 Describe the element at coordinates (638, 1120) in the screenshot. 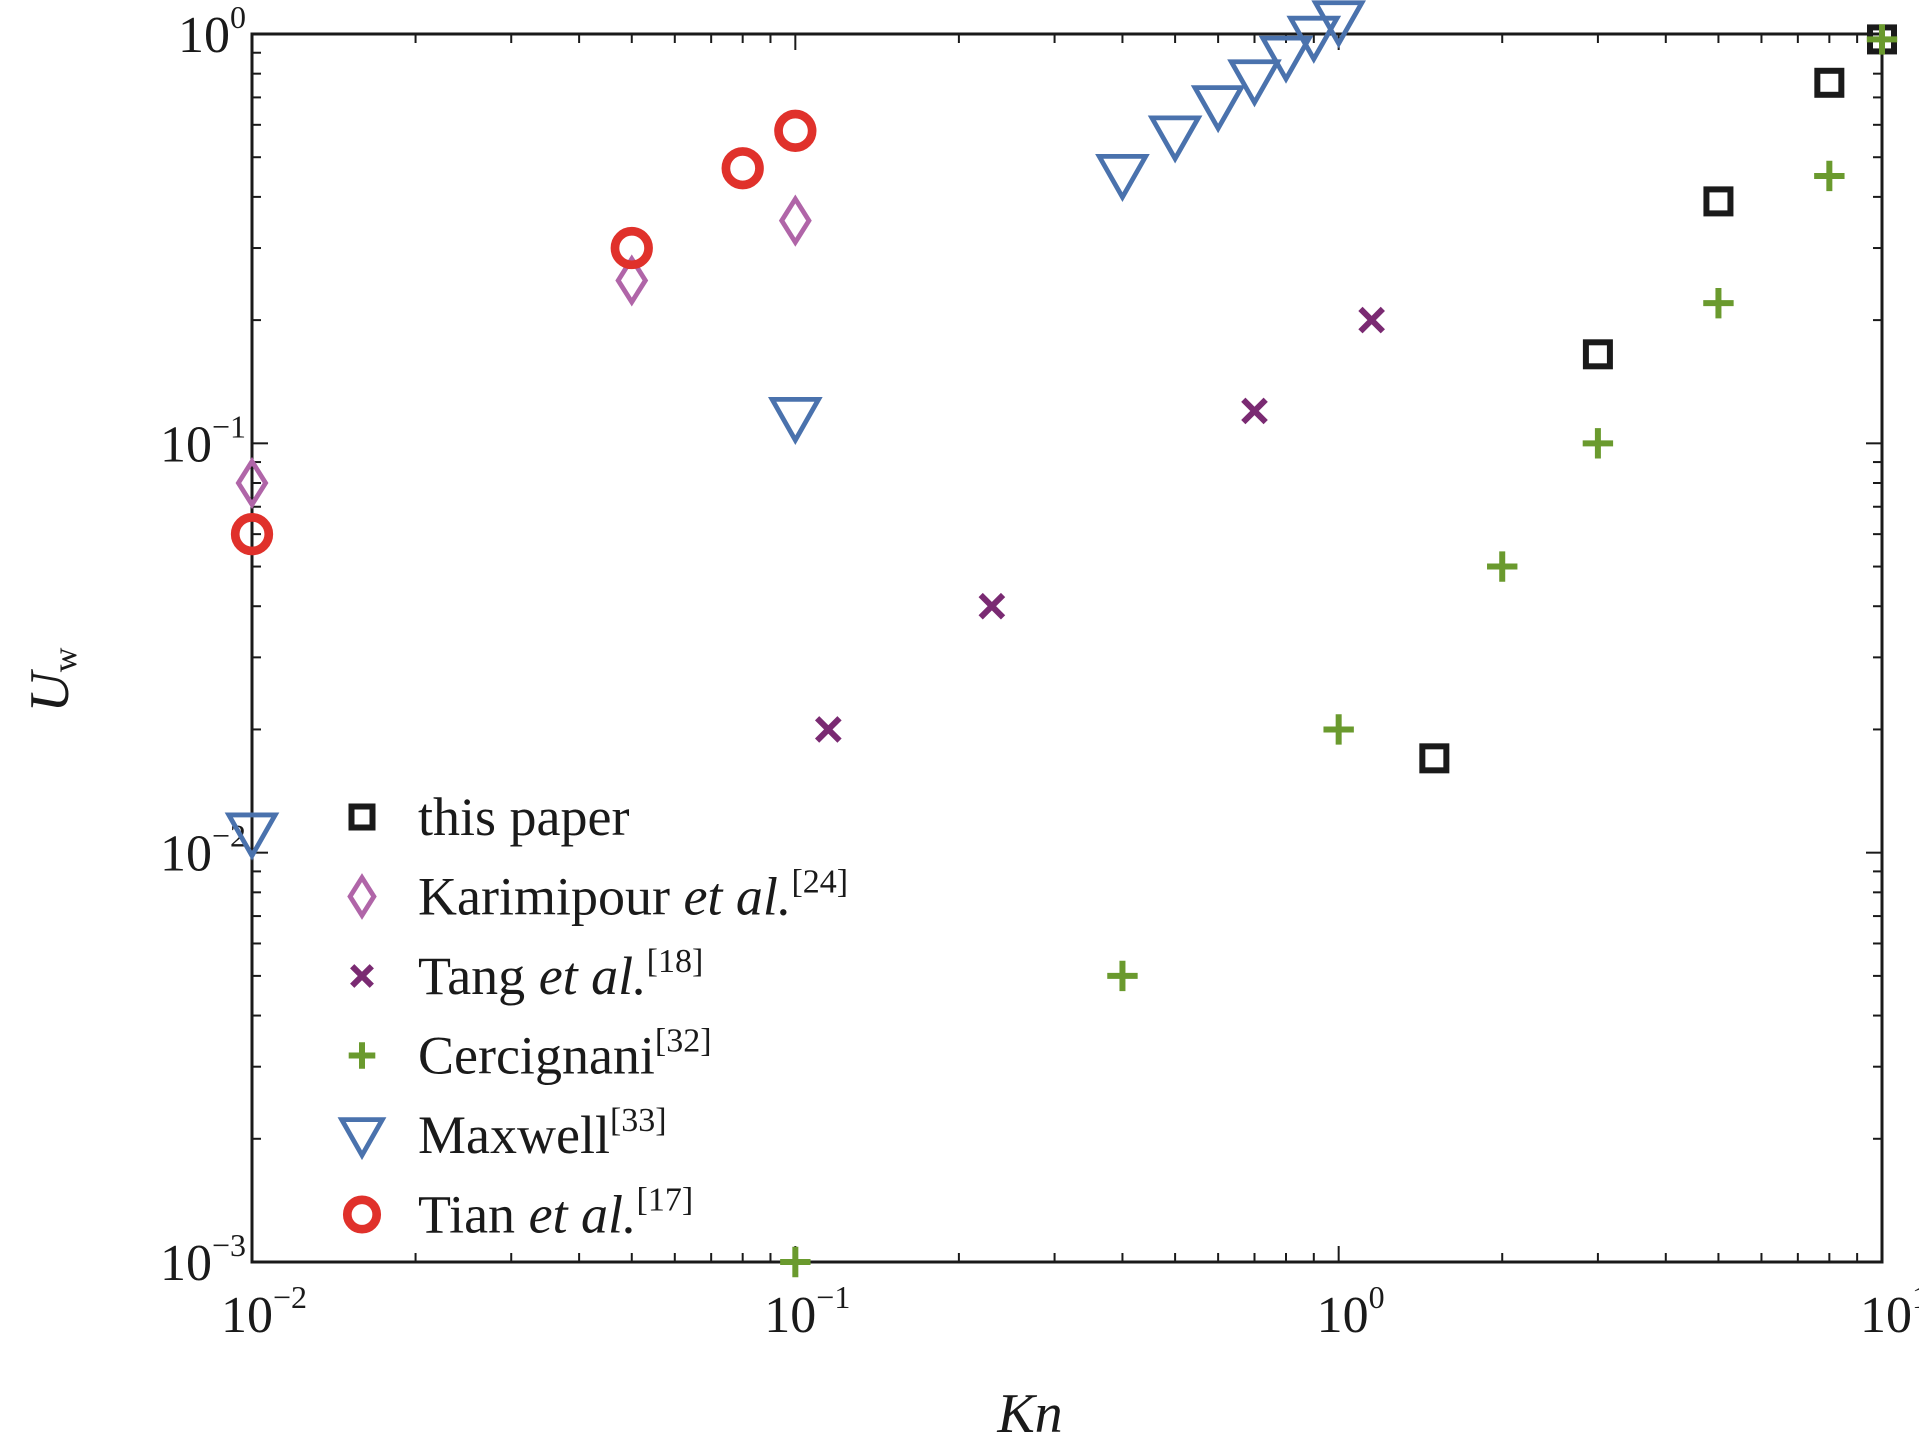

I see `legend-label-ref: [33]` at that location.